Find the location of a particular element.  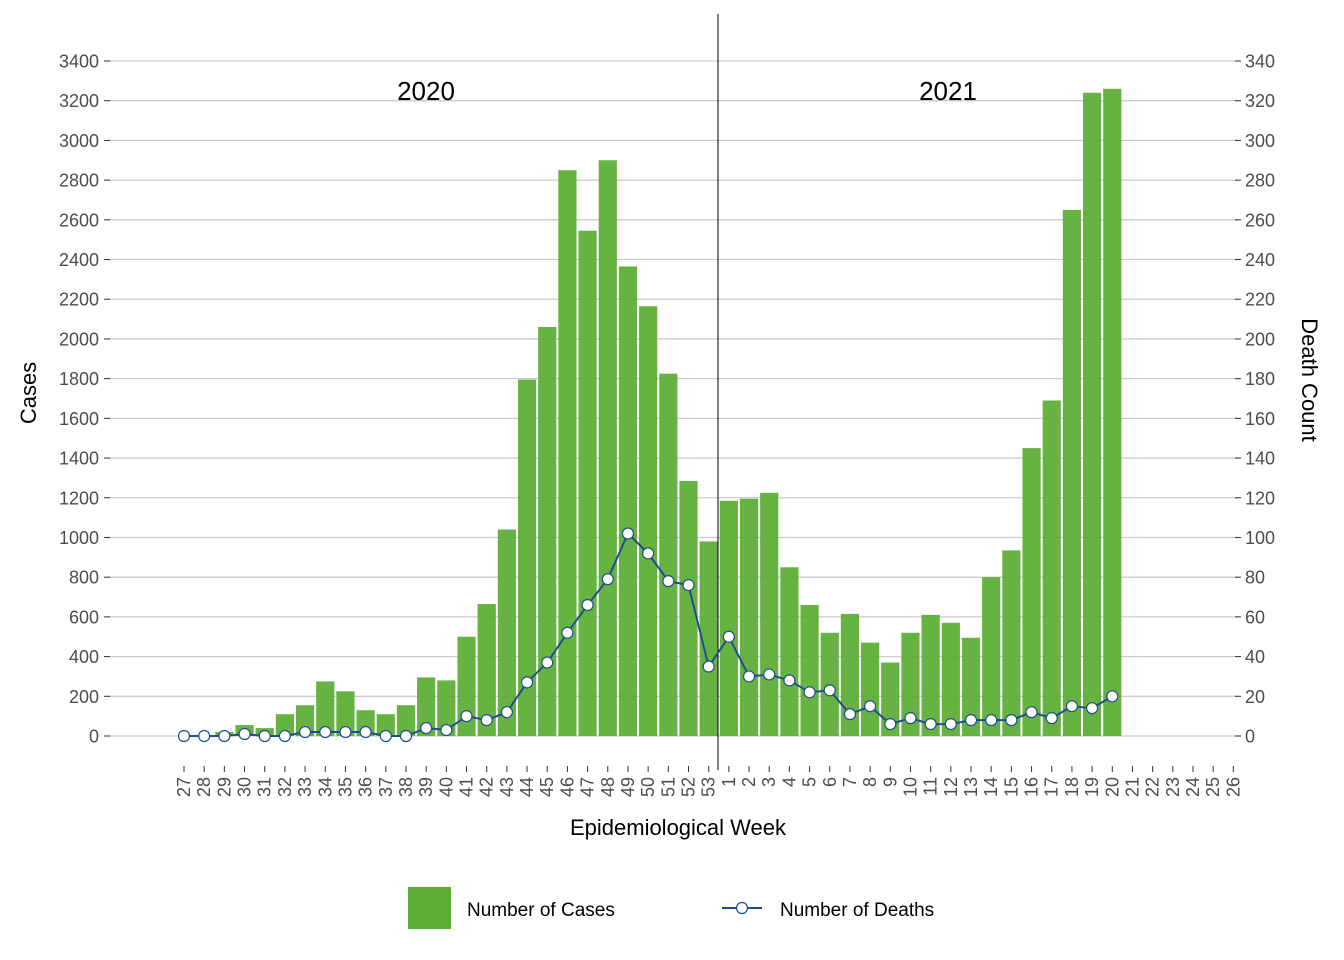

y-tick-label: 200 is located at coordinates (84, 697).